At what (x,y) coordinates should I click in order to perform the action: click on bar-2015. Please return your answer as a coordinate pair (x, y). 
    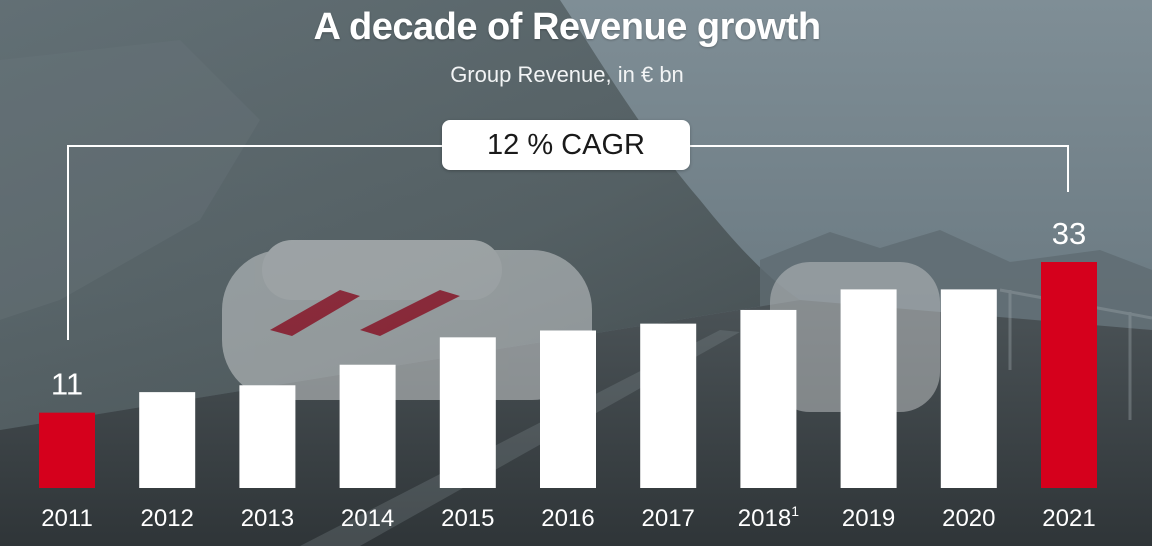
    Looking at the image, I should click on (467, 412).